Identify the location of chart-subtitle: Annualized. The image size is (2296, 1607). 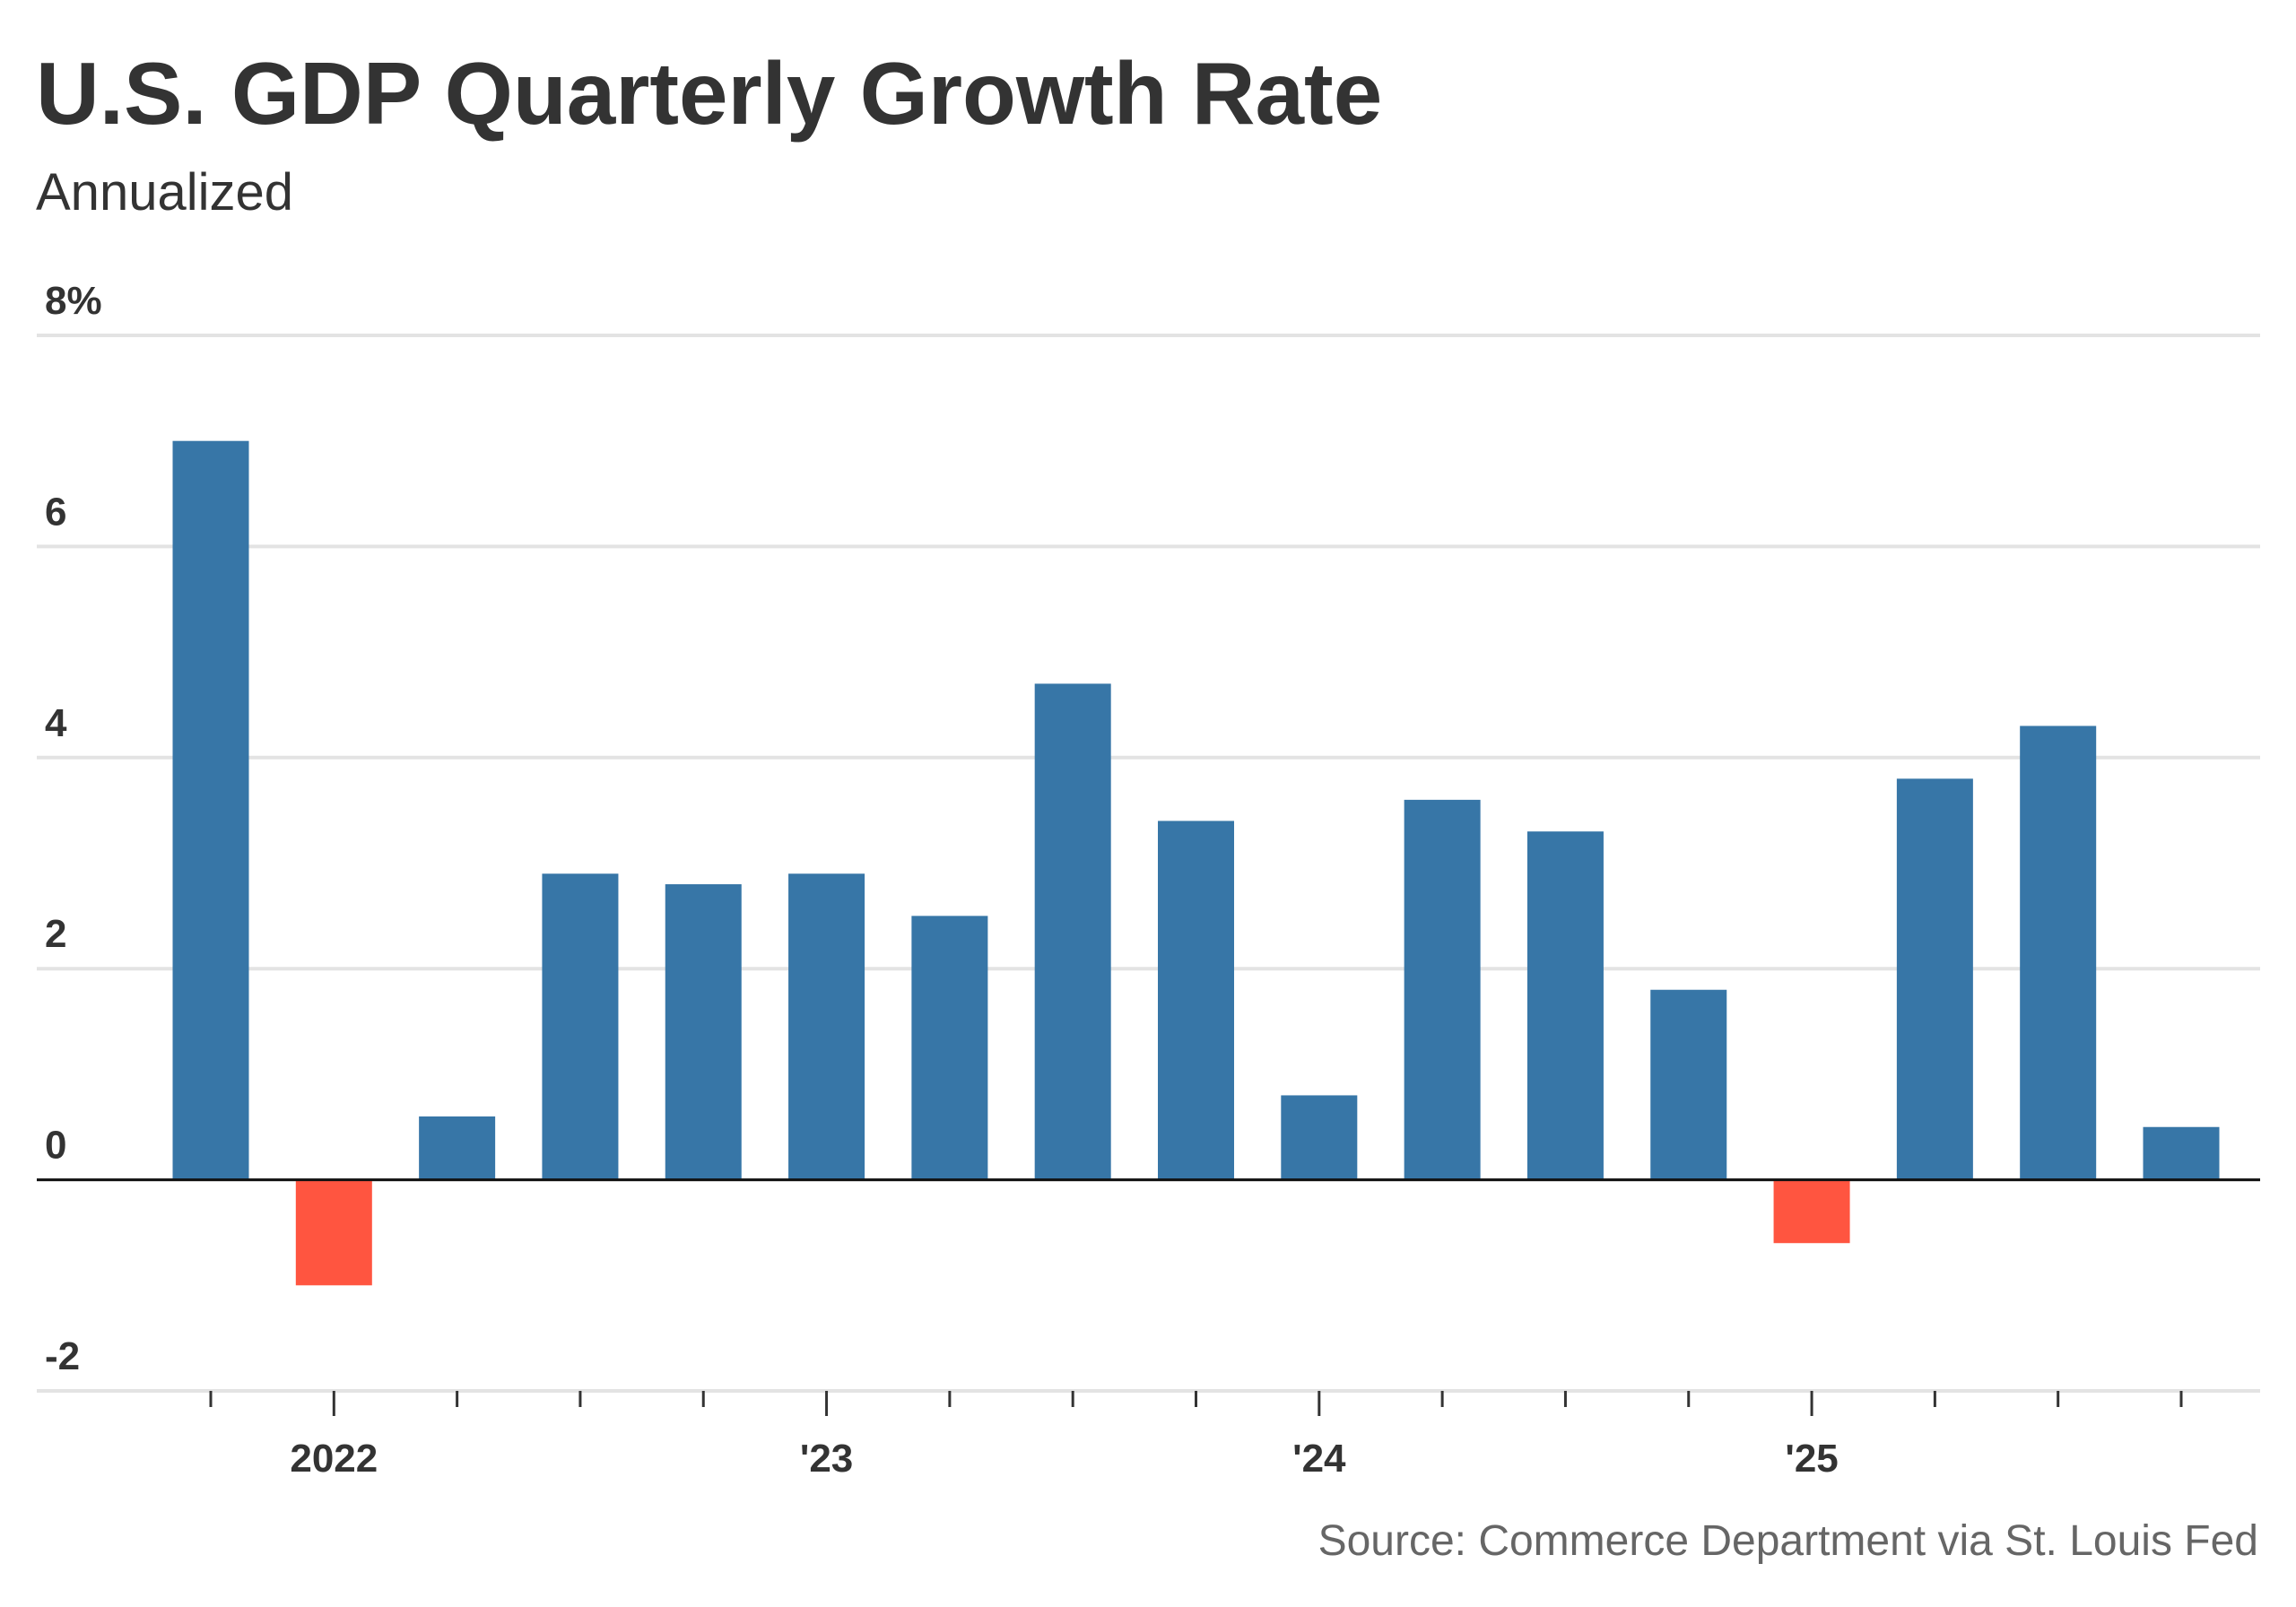
(164, 193).